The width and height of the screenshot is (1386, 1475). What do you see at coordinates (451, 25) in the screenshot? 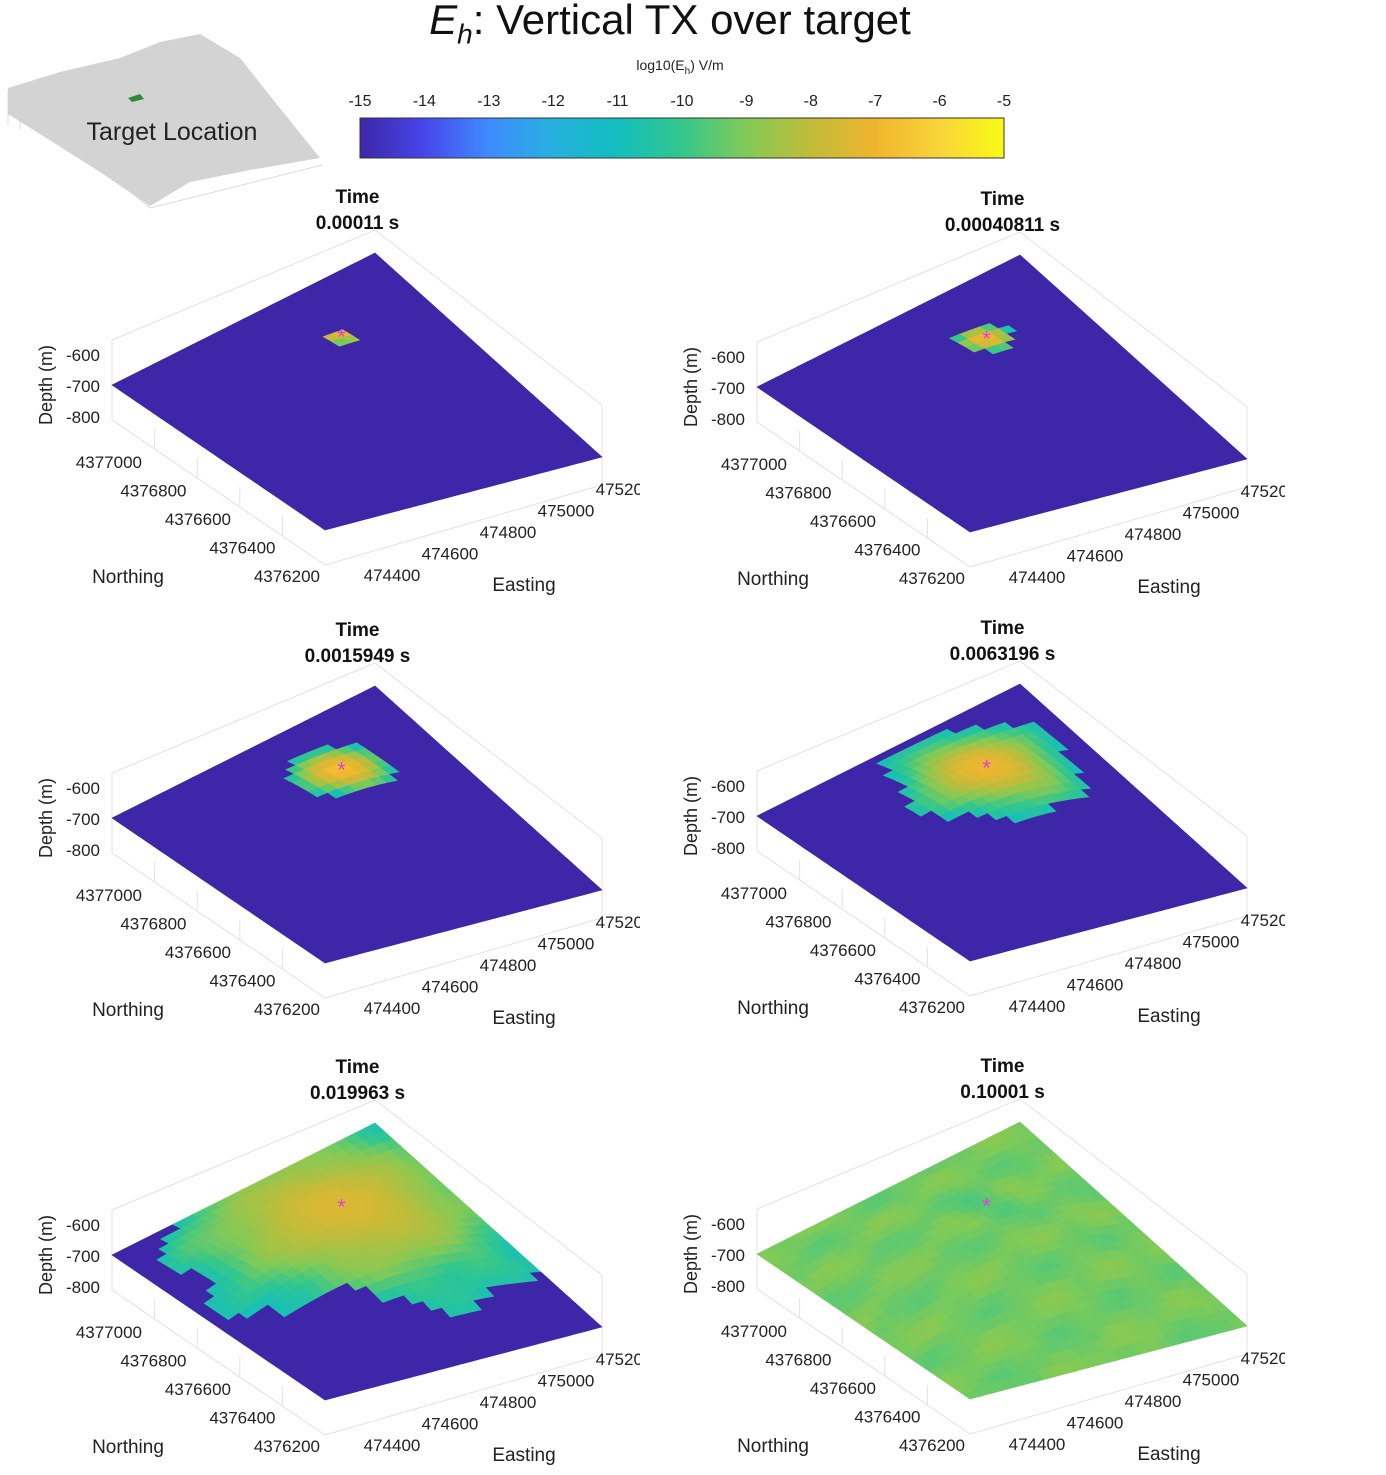
I see `title-symbol: Eh` at bounding box center [451, 25].